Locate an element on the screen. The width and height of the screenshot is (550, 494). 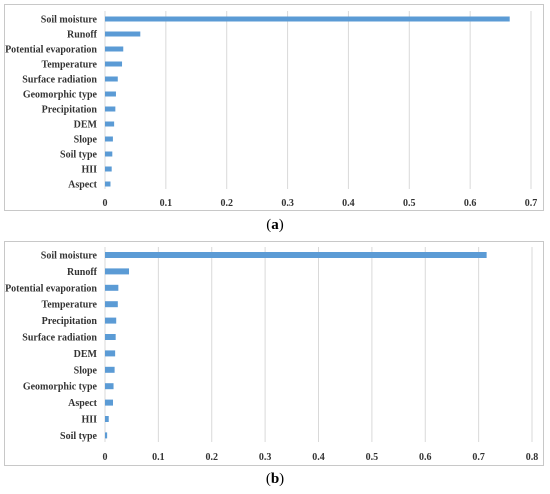
caption-a-label: a is located at coordinates (275, 225).